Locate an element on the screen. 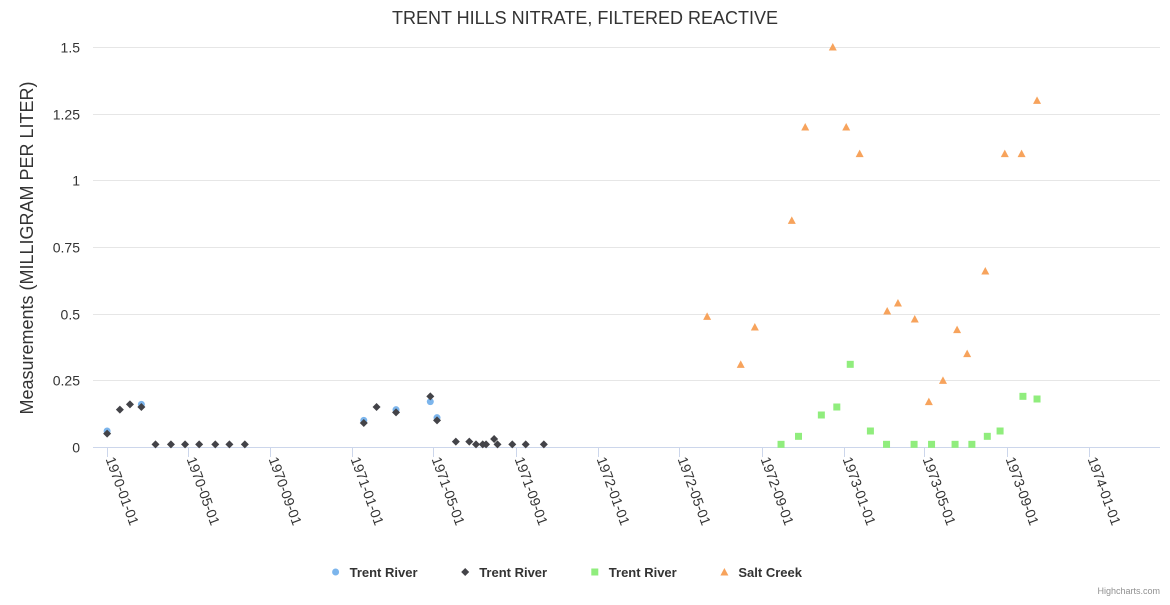 Image resolution: width=1170 pixels, height=605 pixels. legend-item-0: Trent River is located at coordinates (375, 572).